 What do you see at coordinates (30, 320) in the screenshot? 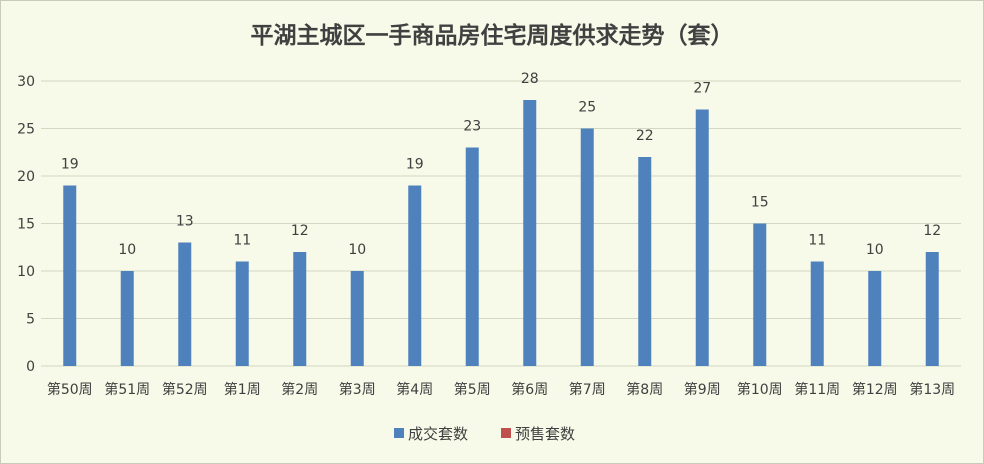
I see `y-tick-label: 5` at bounding box center [30, 320].